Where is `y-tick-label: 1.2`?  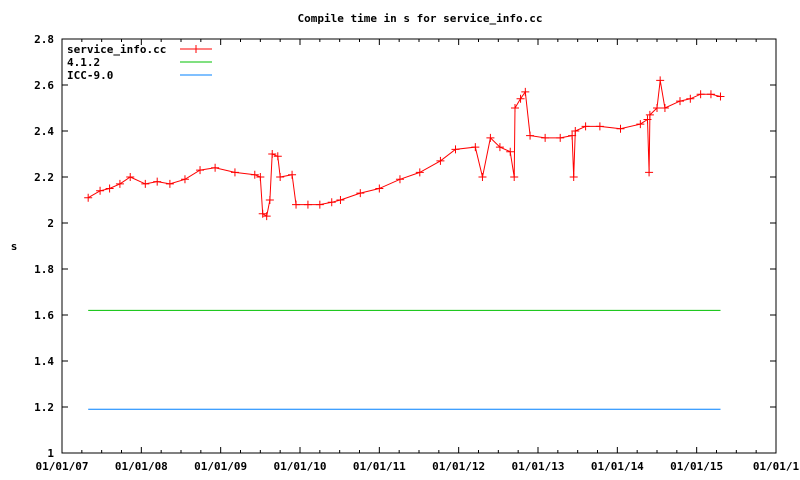
y-tick-label: 1.2 is located at coordinates (44, 407).